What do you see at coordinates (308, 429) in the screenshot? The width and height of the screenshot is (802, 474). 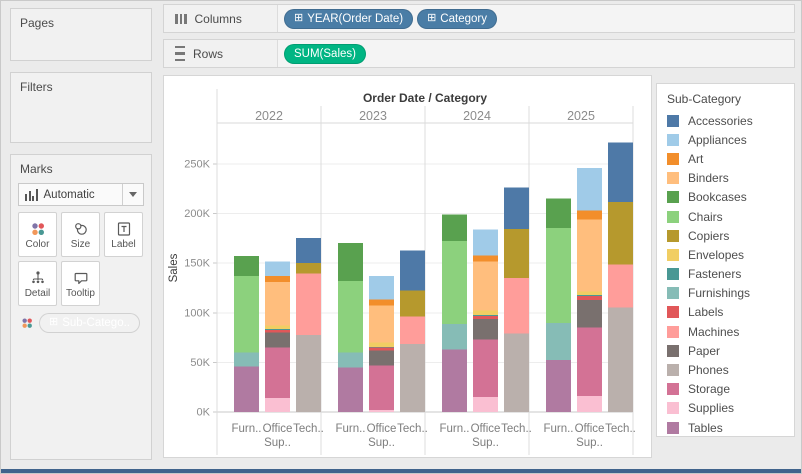 I see `category-header-technology-2022: Tech..` at bounding box center [308, 429].